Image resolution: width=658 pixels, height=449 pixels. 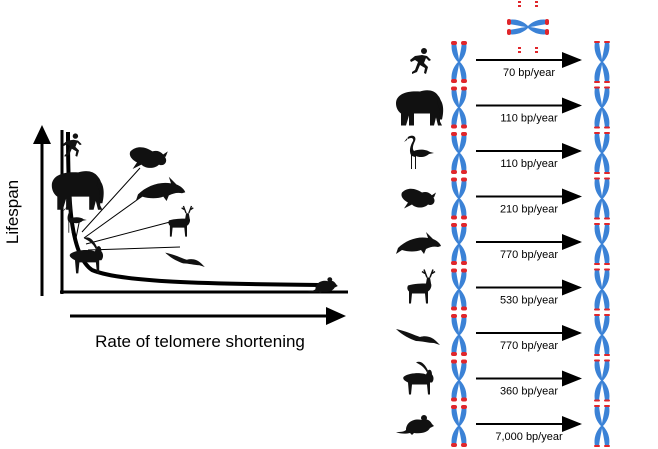 What do you see at coordinates (42, 134) in the screenshot?
I see `y-axis-arrowhead` at bounding box center [42, 134].